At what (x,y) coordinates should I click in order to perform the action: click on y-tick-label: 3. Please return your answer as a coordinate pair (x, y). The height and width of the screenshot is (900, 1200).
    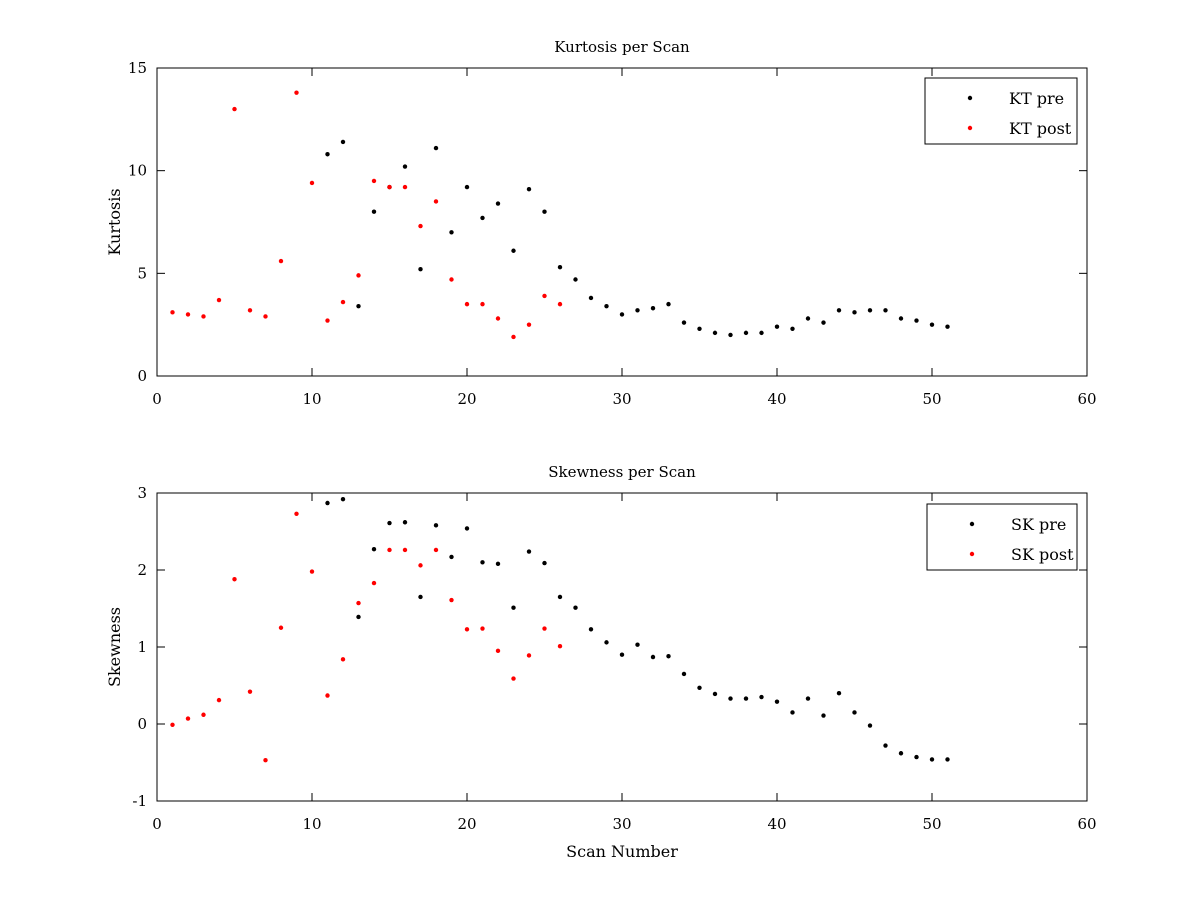
    Looking at the image, I should click on (142, 493).